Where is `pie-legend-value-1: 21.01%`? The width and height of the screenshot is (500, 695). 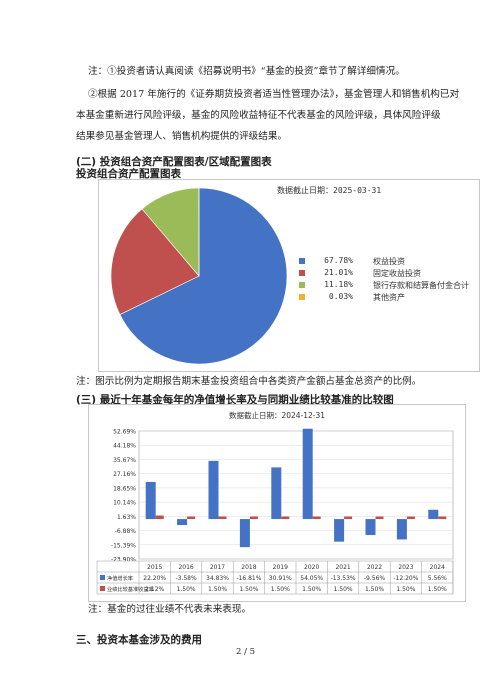 pie-legend-value-1: 21.01% is located at coordinates (338, 272).